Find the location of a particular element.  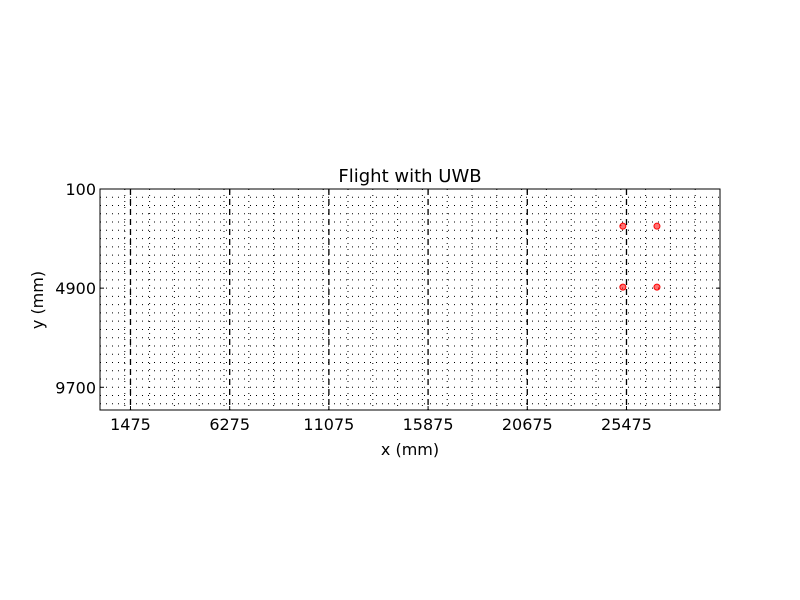

y-axis-label: y (mm) is located at coordinates (37, 300).